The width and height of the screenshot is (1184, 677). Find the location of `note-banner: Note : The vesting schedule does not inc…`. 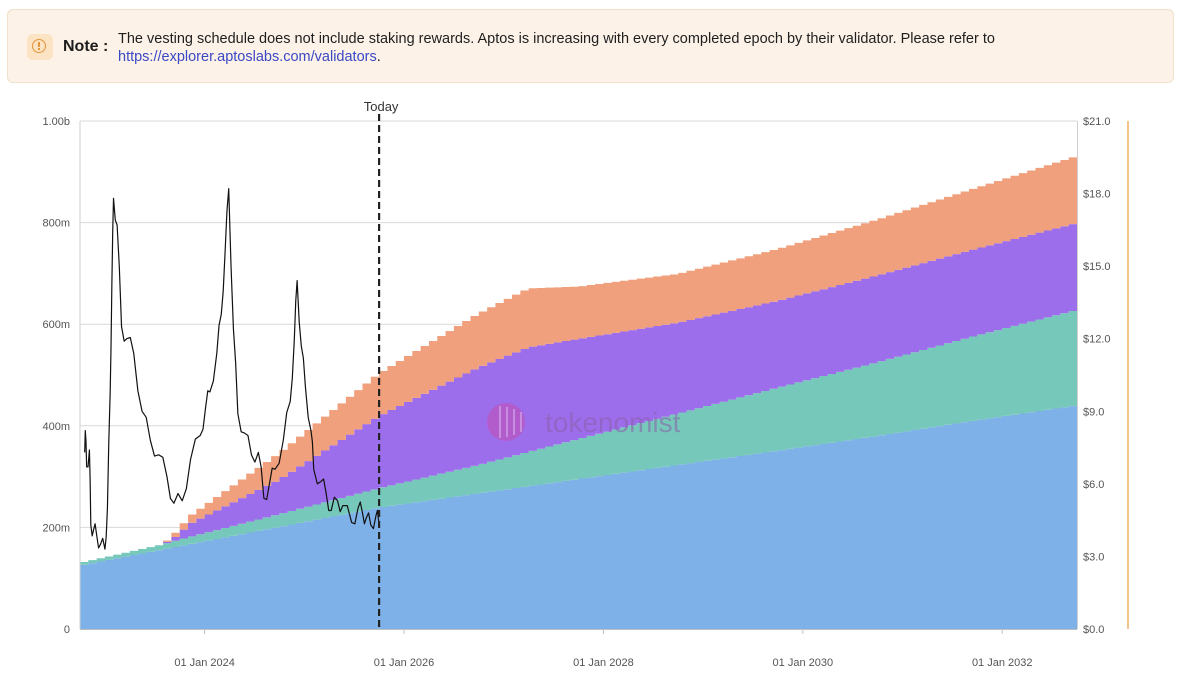

note-banner: Note : The vesting schedule does not inc… is located at coordinates (590, 46).